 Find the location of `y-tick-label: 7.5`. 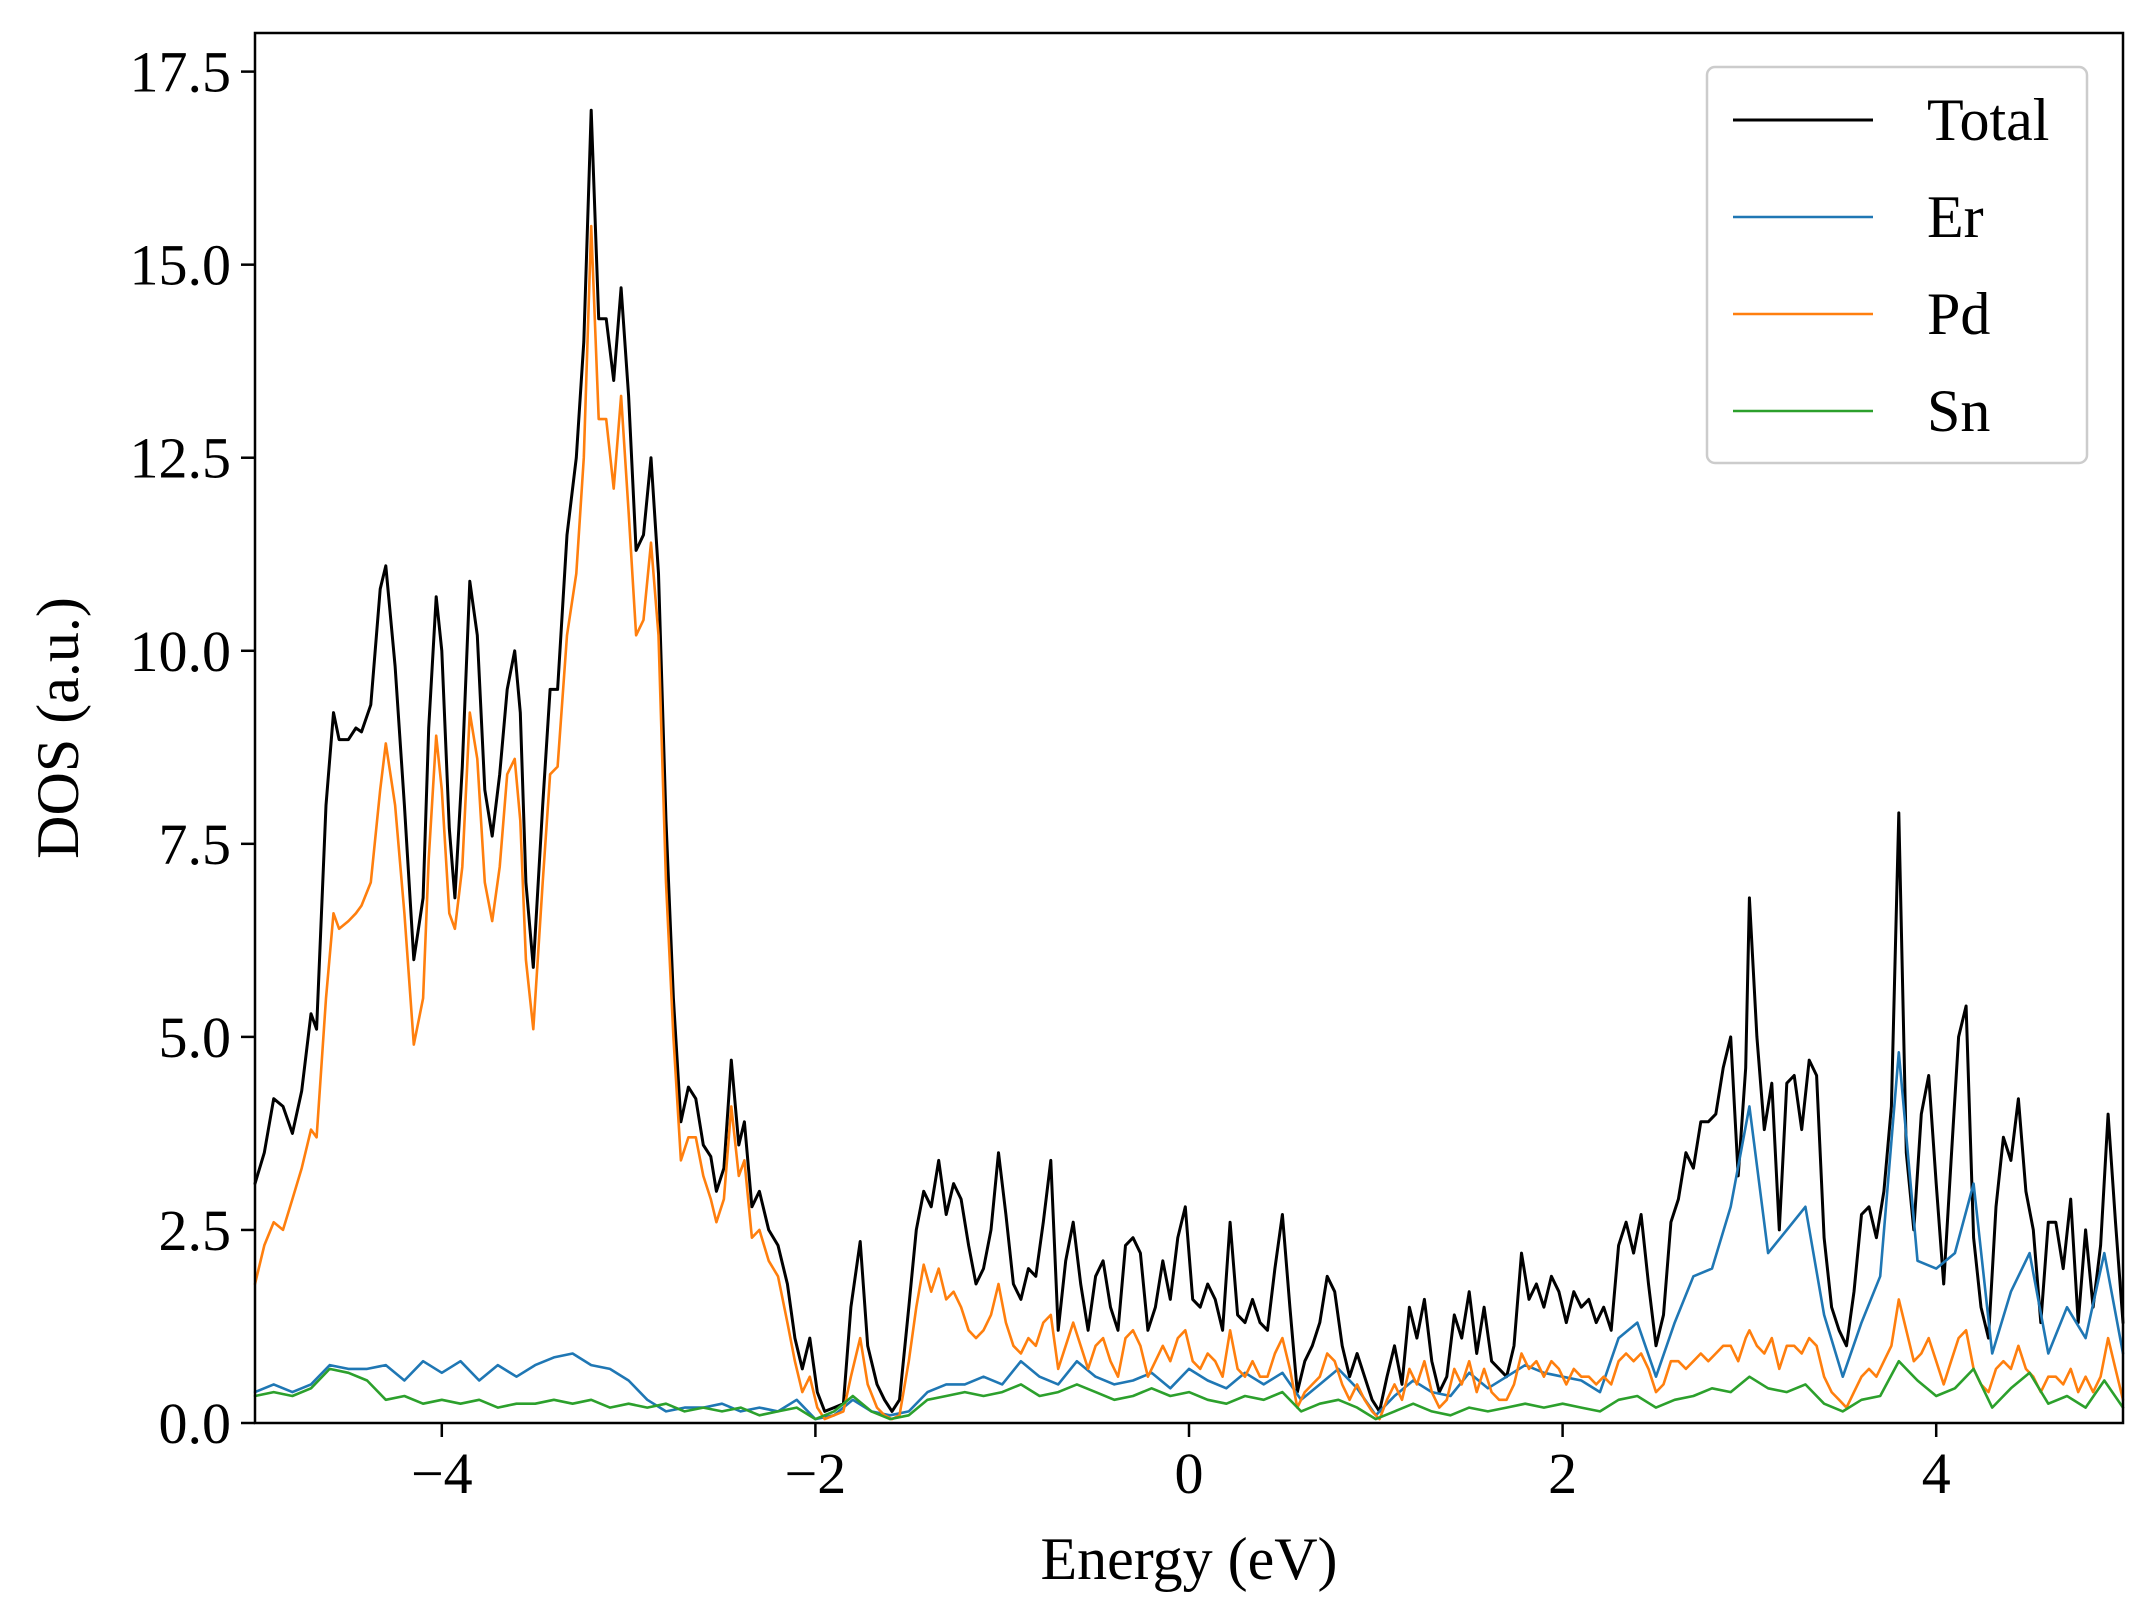

y-tick-label: 7.5 is located at coordinates (195, 844).